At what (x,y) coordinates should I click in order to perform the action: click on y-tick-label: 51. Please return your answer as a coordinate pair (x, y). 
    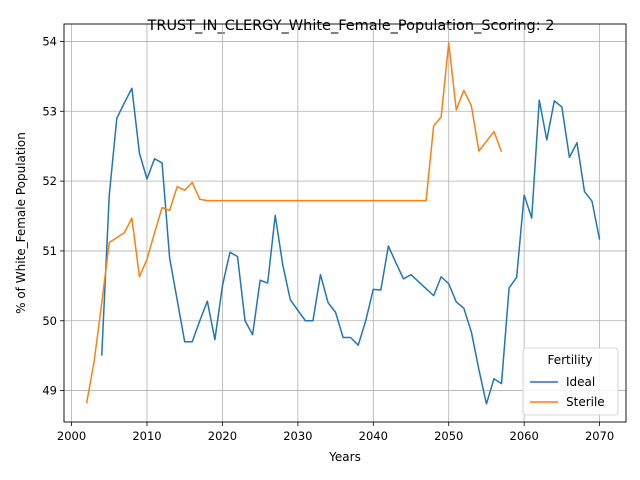
    Looking at the image, I should click on (49, 251).